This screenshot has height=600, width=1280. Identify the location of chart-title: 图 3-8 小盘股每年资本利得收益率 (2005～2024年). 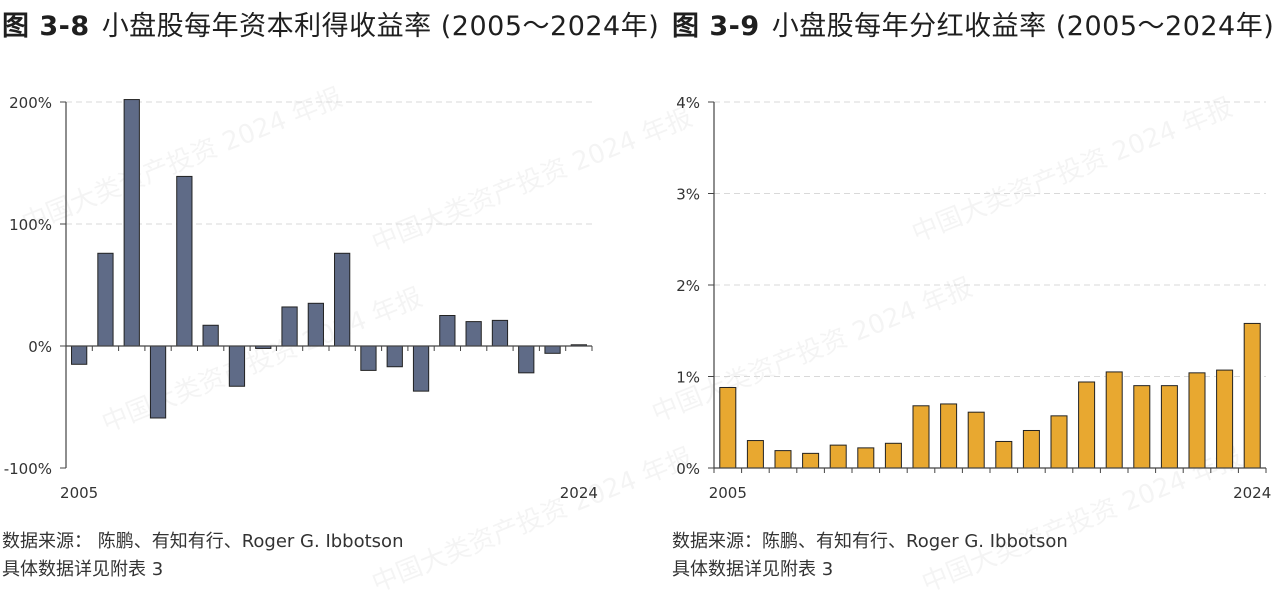
(330, 23).